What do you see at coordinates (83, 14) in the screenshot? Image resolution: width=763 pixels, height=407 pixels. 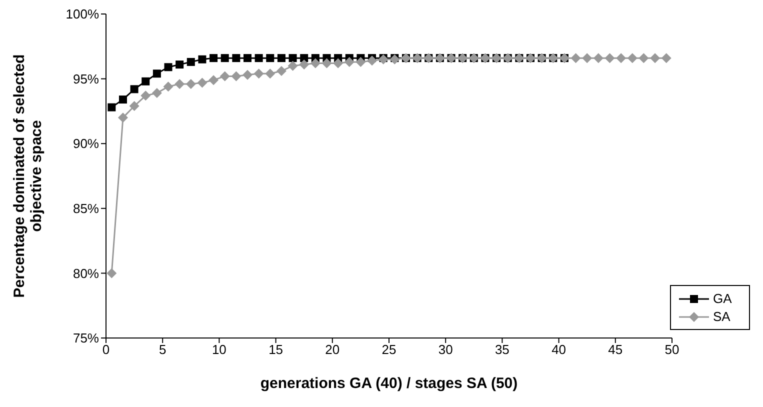 I see `y-tick-label: 100%` at bounding box center [83, 14].